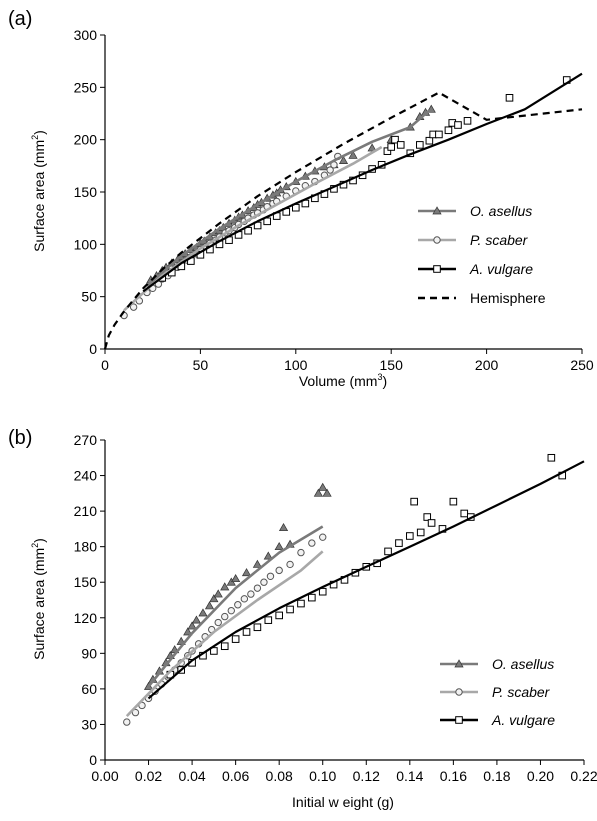 The height and width of the screenshot is (821, 597). What do you see at coordinates (343, 380) in the screenshot?
I see `panel-a-x-axis-title: Volume (mm3)` at bounding box center [343, 380].